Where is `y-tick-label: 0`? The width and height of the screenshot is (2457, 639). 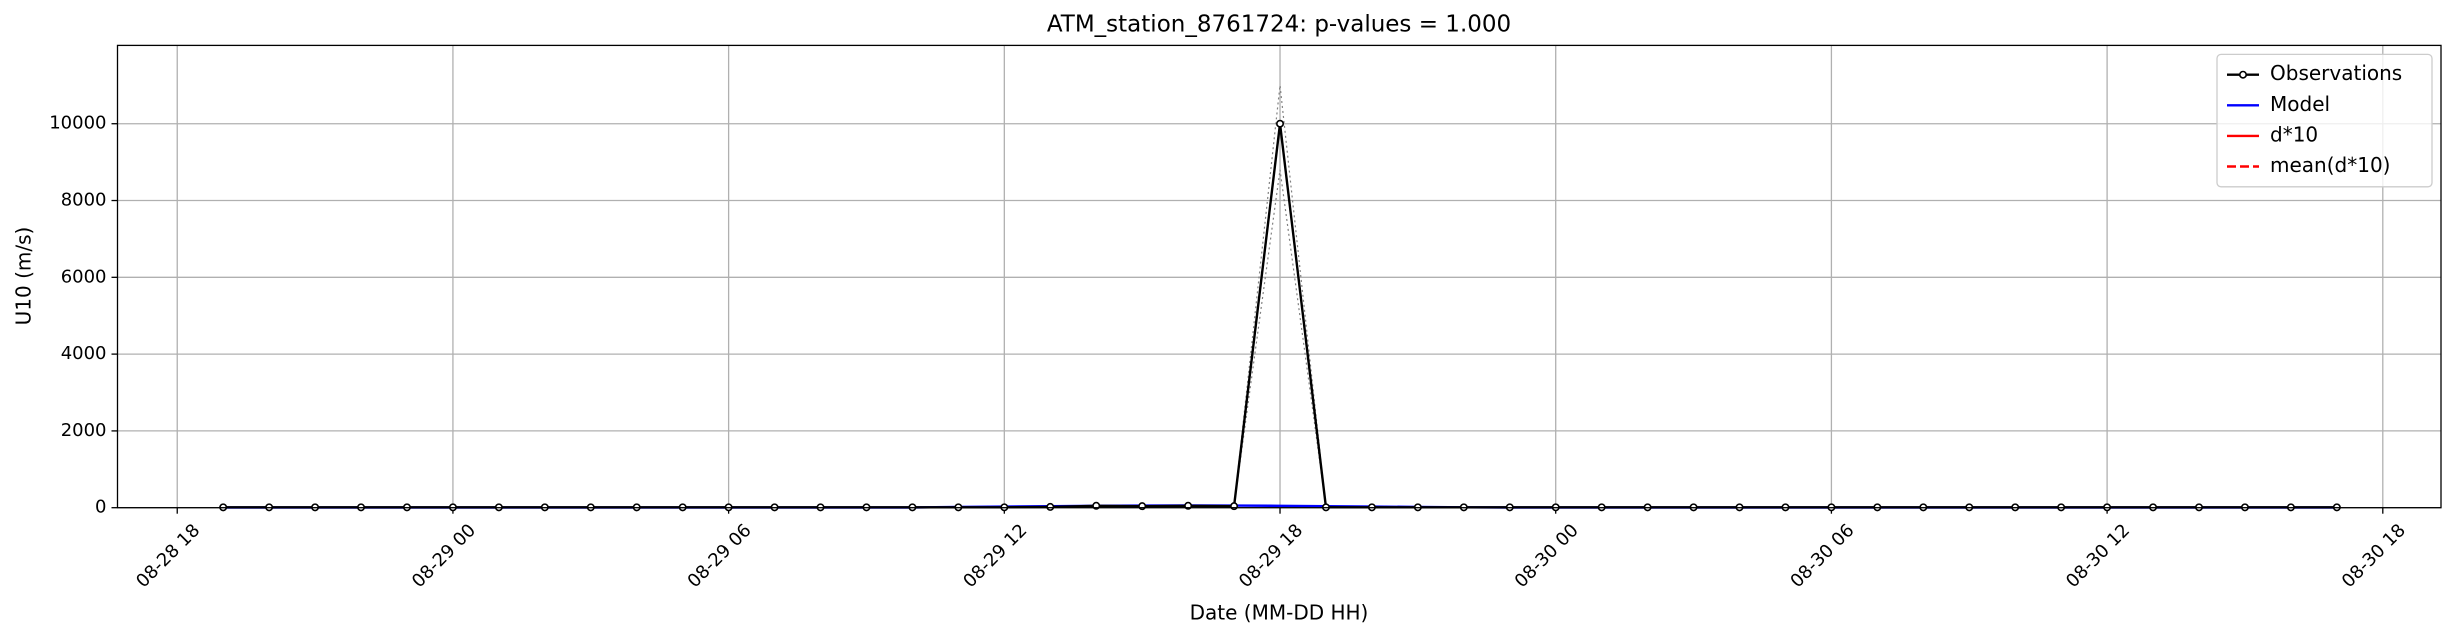 y-tick-label: 0 is located at coordinates (100, 507).